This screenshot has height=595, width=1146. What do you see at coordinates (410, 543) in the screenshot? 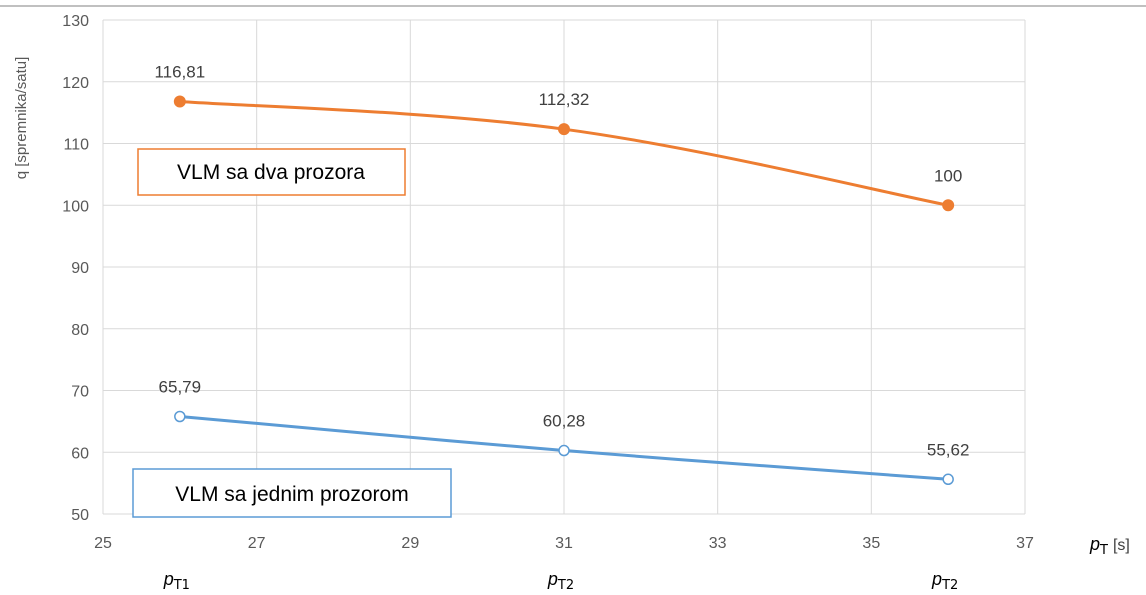
I see `x-tick-label: 29` at bounding box center [410, 543].